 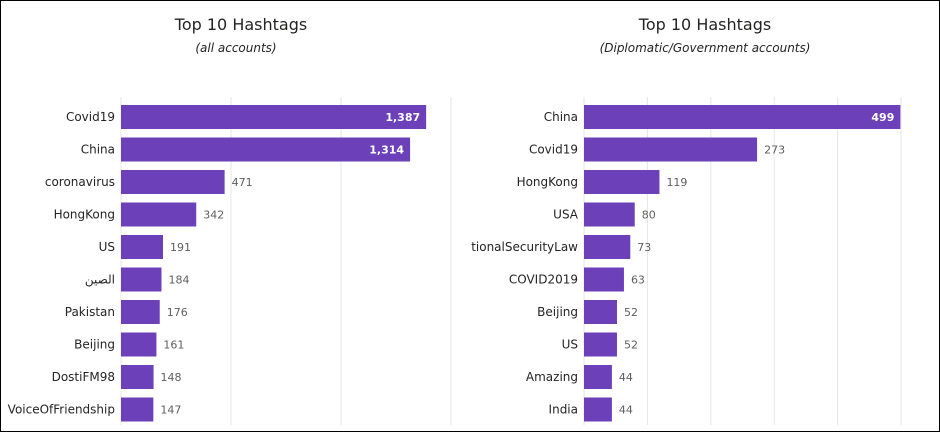 What do you see at coordinates (178, 280) in the screenshot?
I see `data-label: 184` at bounding box center [178, 280].